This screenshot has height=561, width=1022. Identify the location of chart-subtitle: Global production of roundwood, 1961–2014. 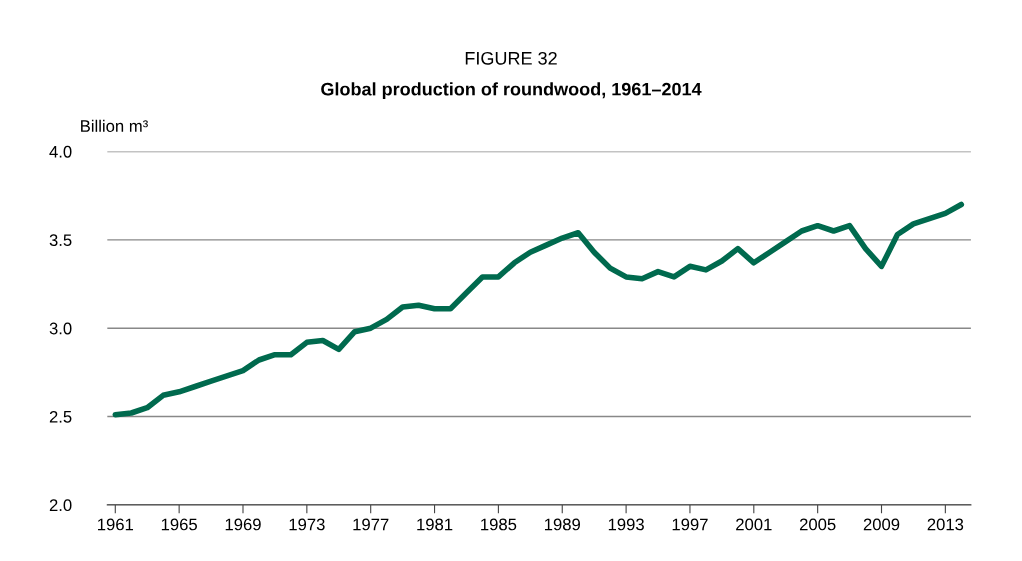
(511, 91).